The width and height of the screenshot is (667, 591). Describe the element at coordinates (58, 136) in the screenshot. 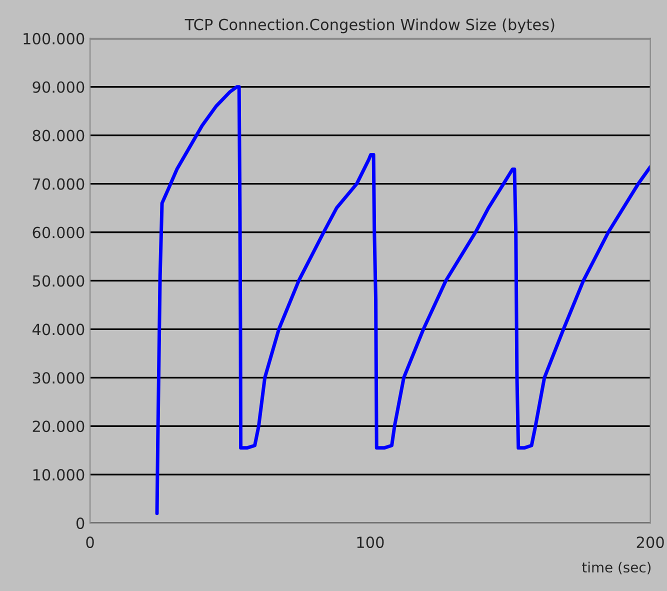

I see `y-tick-label: 80.000` at that location.